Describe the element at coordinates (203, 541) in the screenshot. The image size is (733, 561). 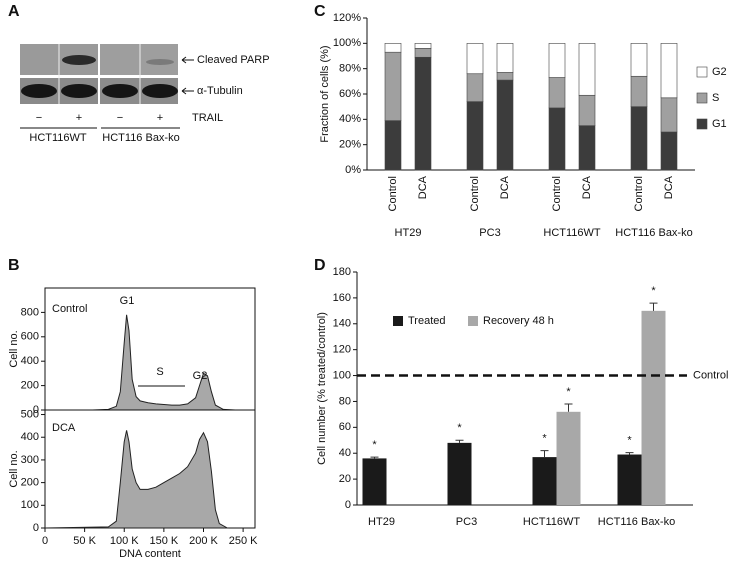
I see `x-tick-label: 200 K` at that location.